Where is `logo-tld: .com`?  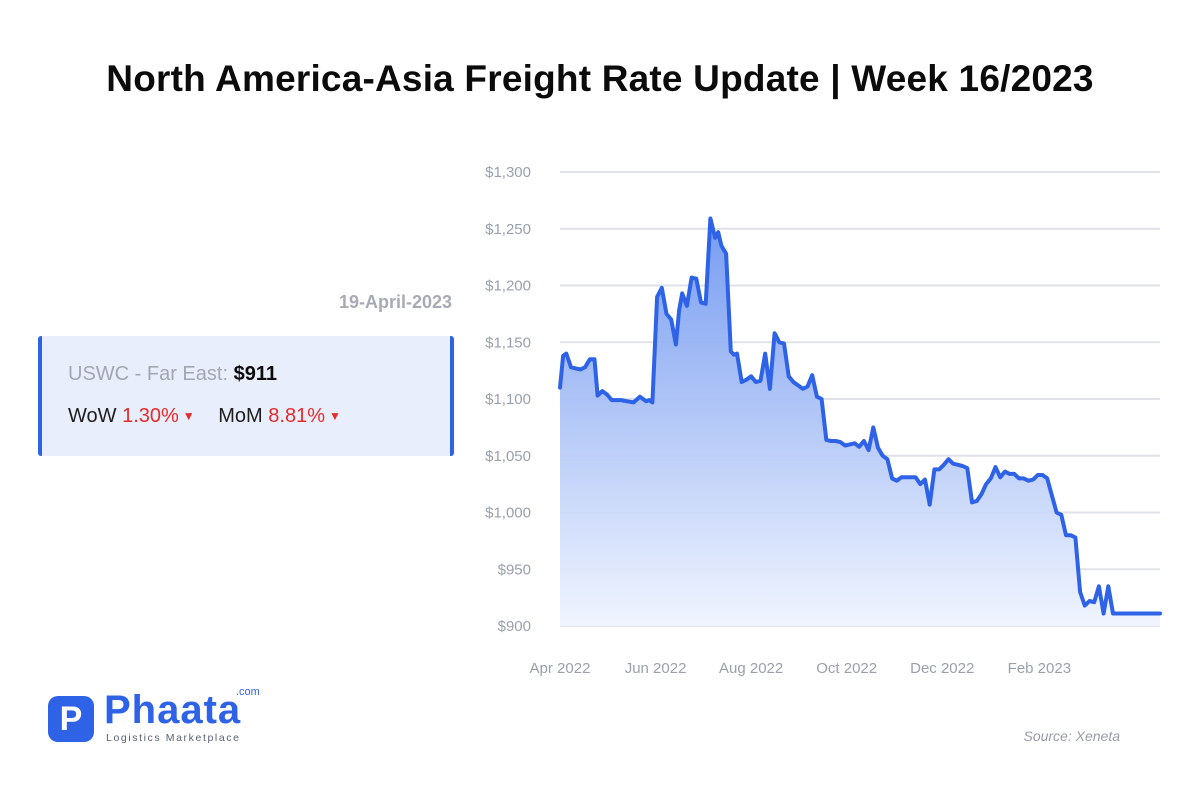 logo-tld: .com is located at coordinates (248, 692).